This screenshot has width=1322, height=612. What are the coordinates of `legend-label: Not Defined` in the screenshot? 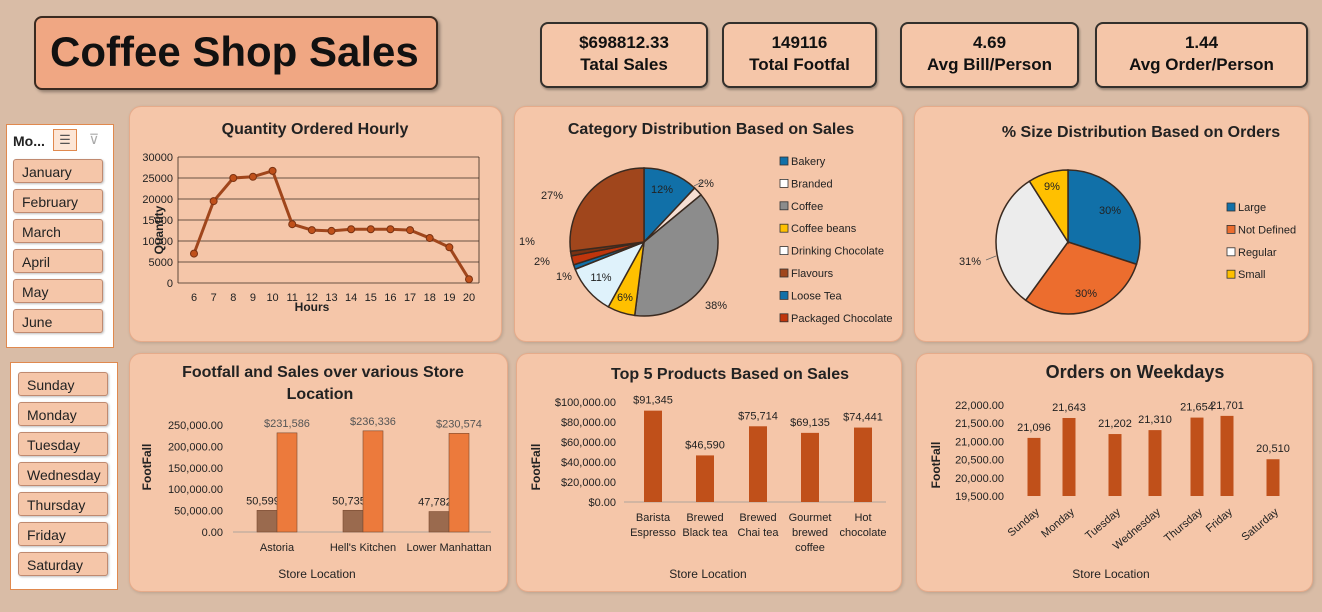 It's located at (1267, 230).